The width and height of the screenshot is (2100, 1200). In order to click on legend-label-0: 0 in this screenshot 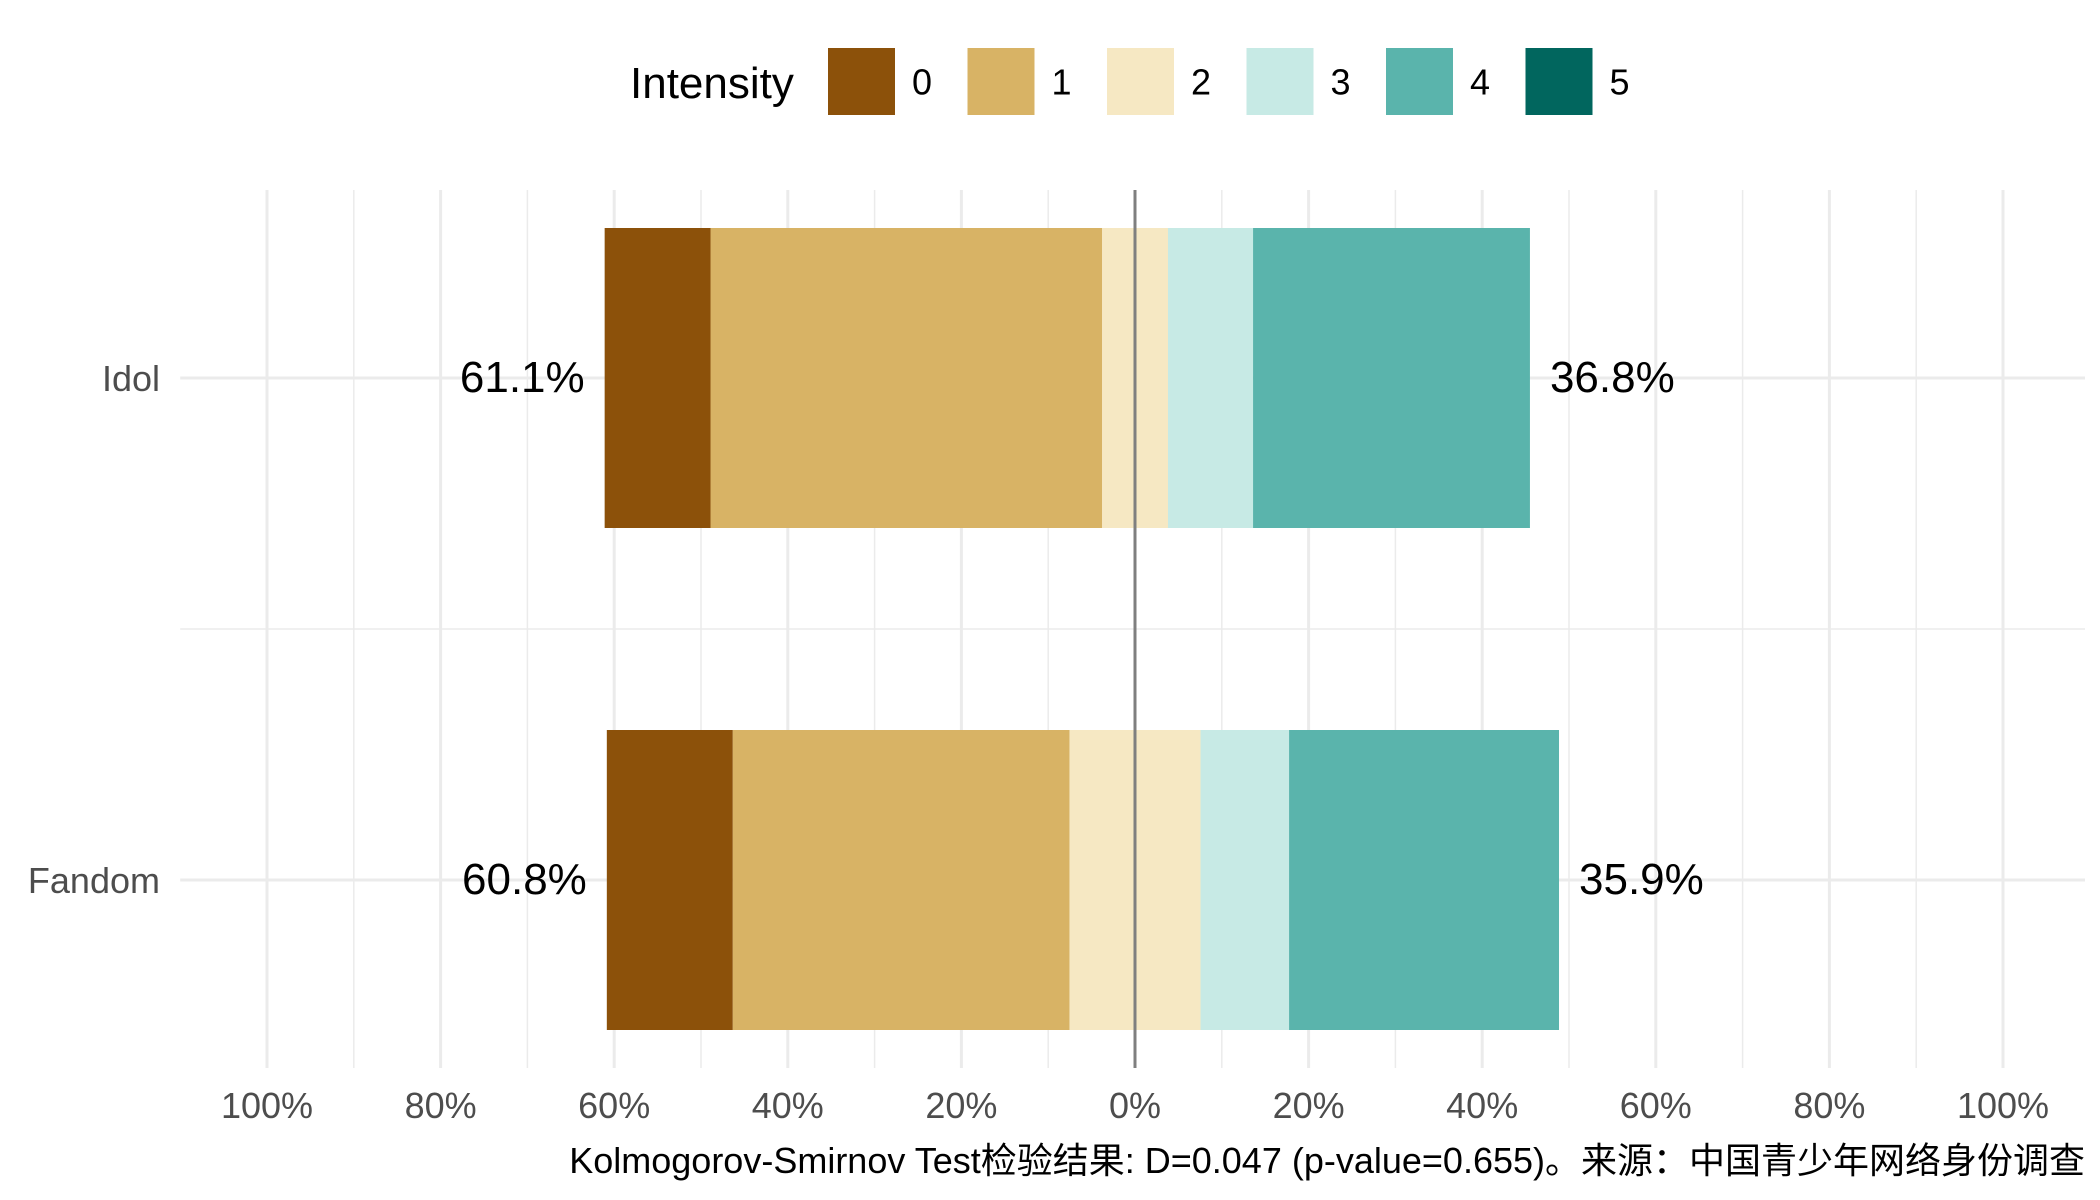, I will do `click(922, 82)`.